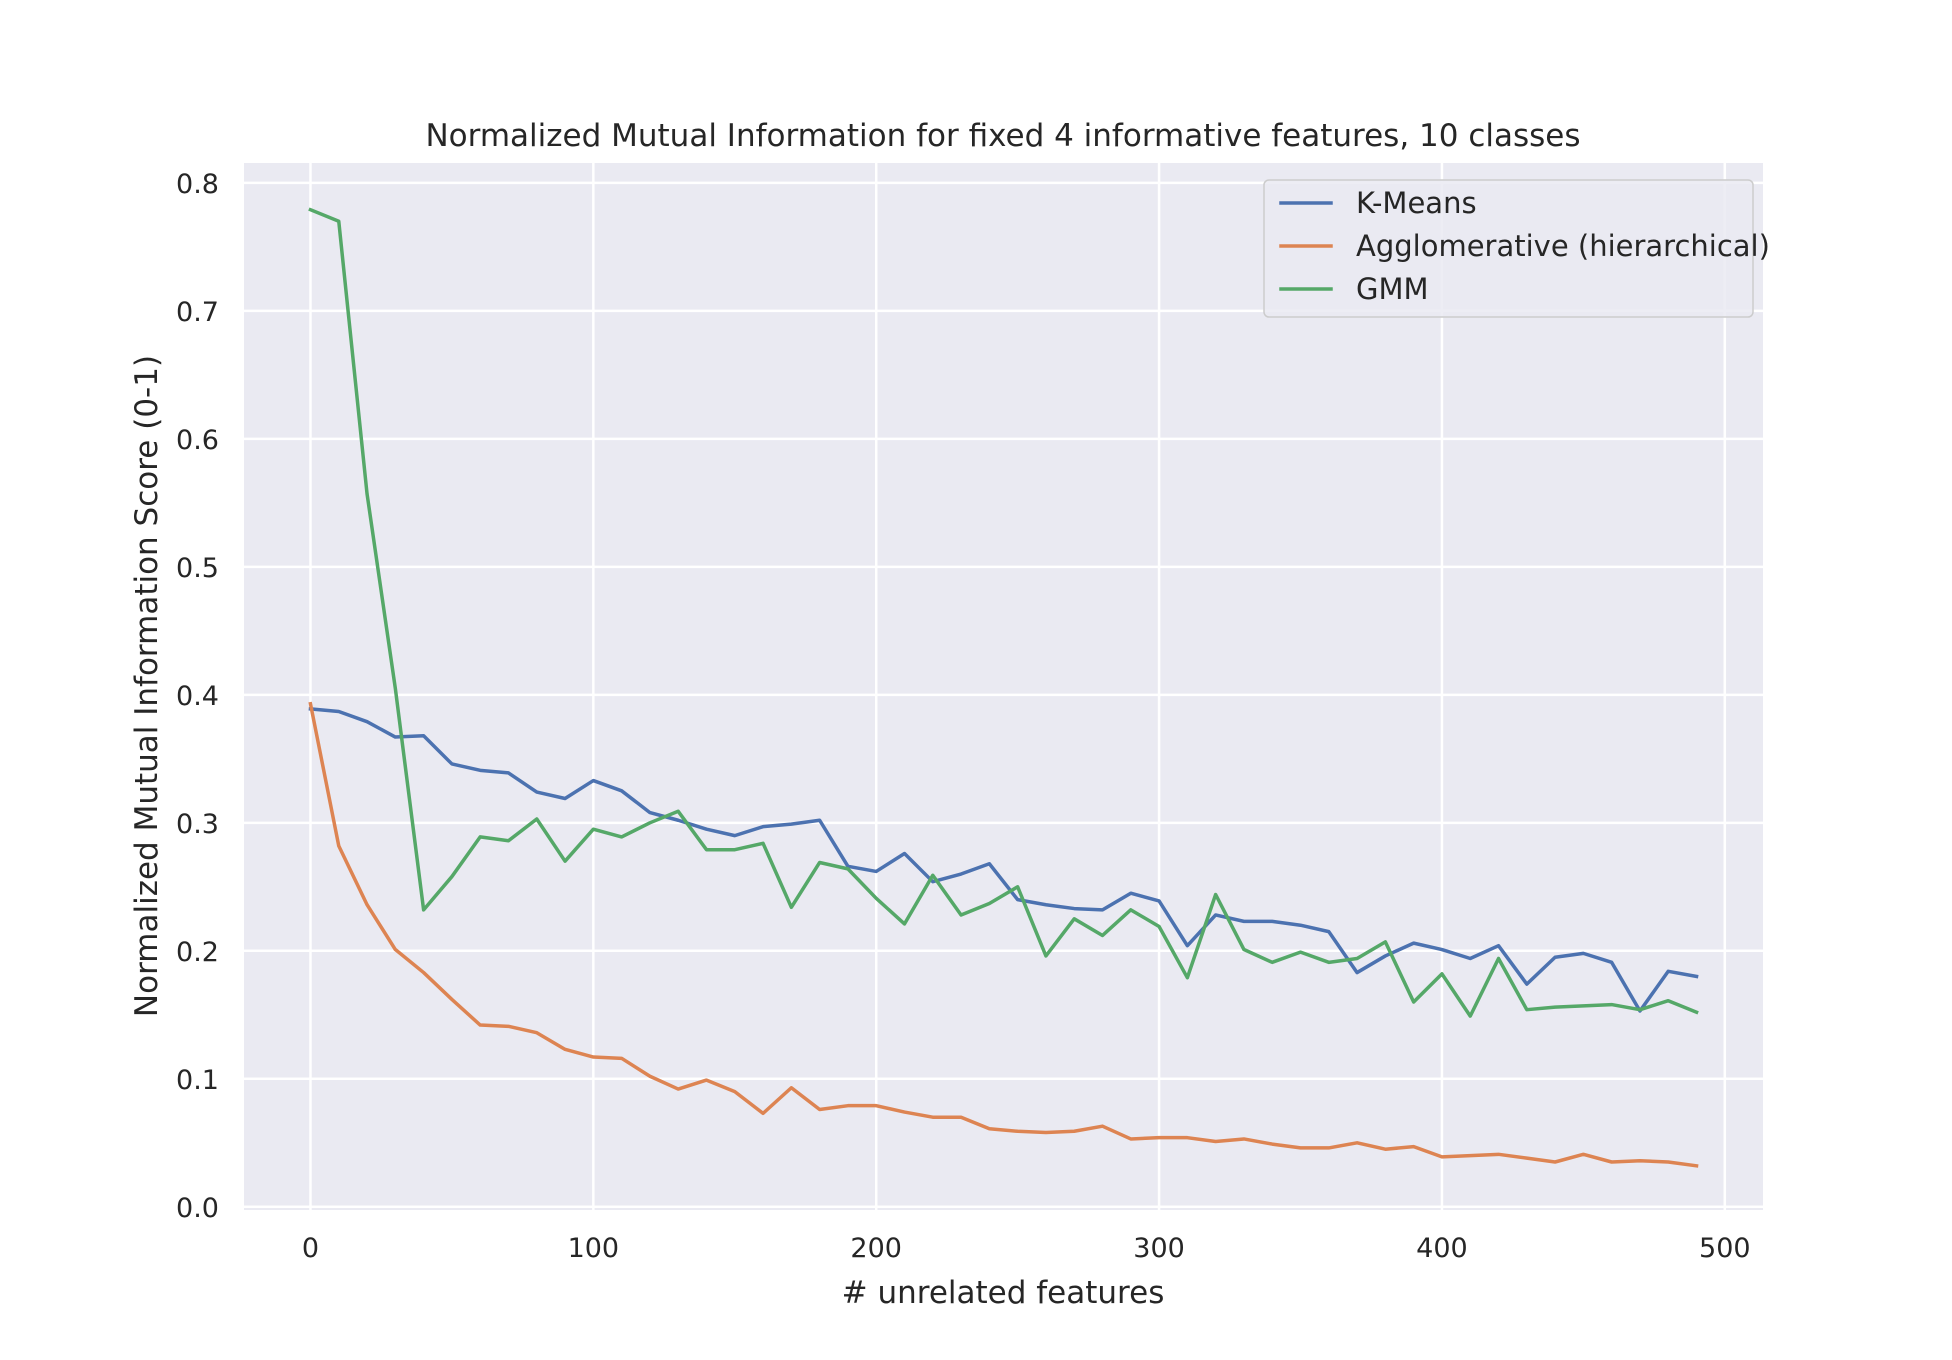 This screenshot has height=1360, width=1952. What do you see at coordinates (197, 1208) in the screenshot?
I see `y-tick-label: 0.0` at bounding box center [197, 1208].